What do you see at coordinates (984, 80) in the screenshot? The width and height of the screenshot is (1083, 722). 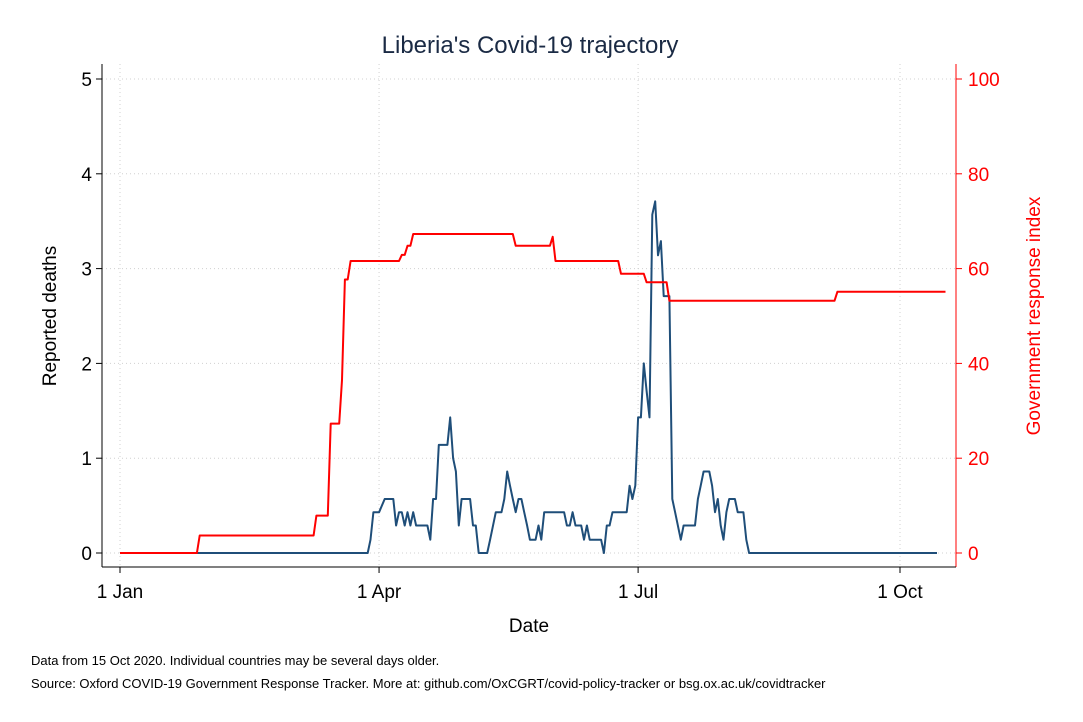 I see `y-right-tick-label: 100` at bounding box center [984, 80].